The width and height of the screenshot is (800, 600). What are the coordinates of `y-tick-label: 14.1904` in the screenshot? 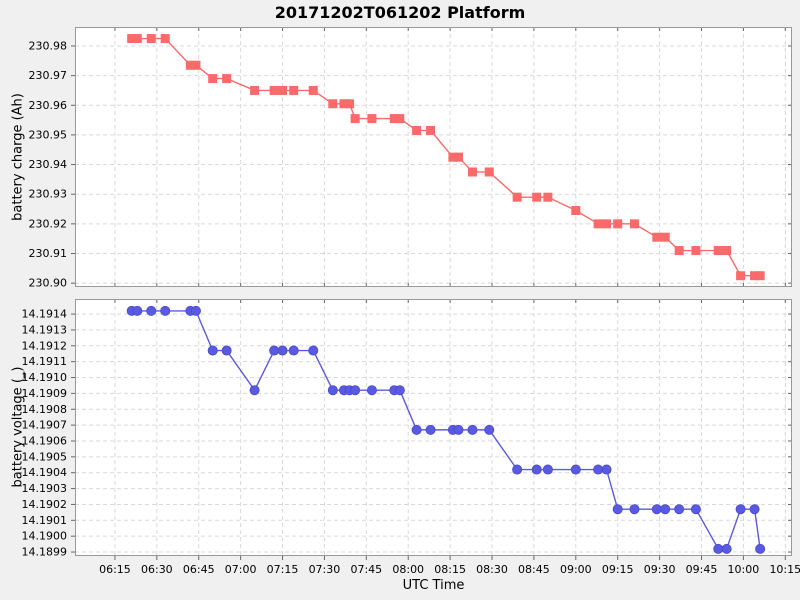 It's located at (45, 472).